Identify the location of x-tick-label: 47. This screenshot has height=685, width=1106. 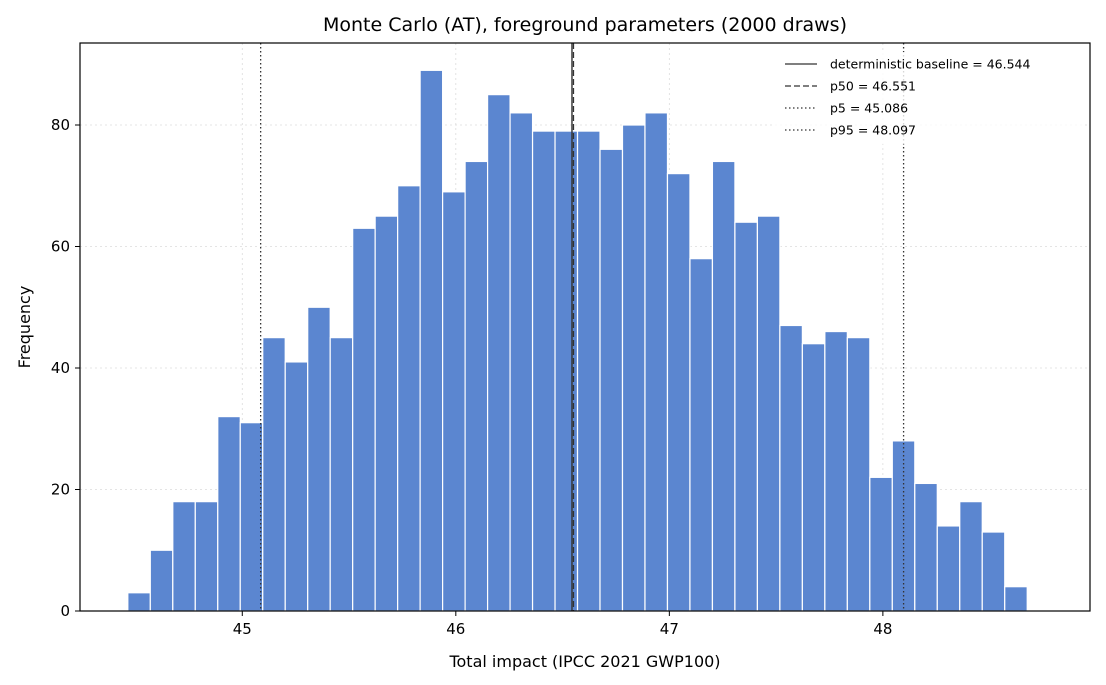
(669, 629).